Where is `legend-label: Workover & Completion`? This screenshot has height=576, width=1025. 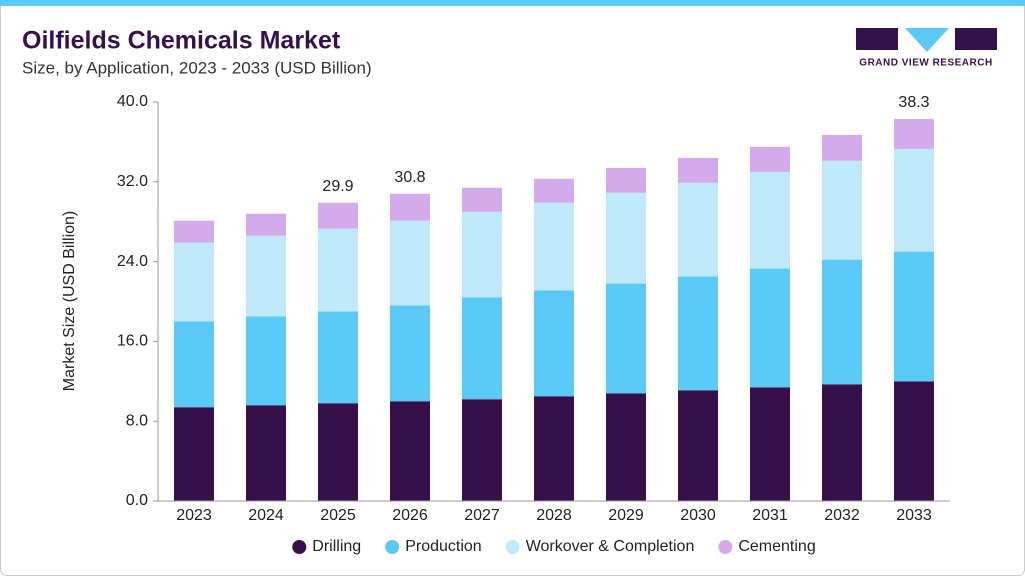 legend-label: Workover & Completion is located at coordinates (610, 546).